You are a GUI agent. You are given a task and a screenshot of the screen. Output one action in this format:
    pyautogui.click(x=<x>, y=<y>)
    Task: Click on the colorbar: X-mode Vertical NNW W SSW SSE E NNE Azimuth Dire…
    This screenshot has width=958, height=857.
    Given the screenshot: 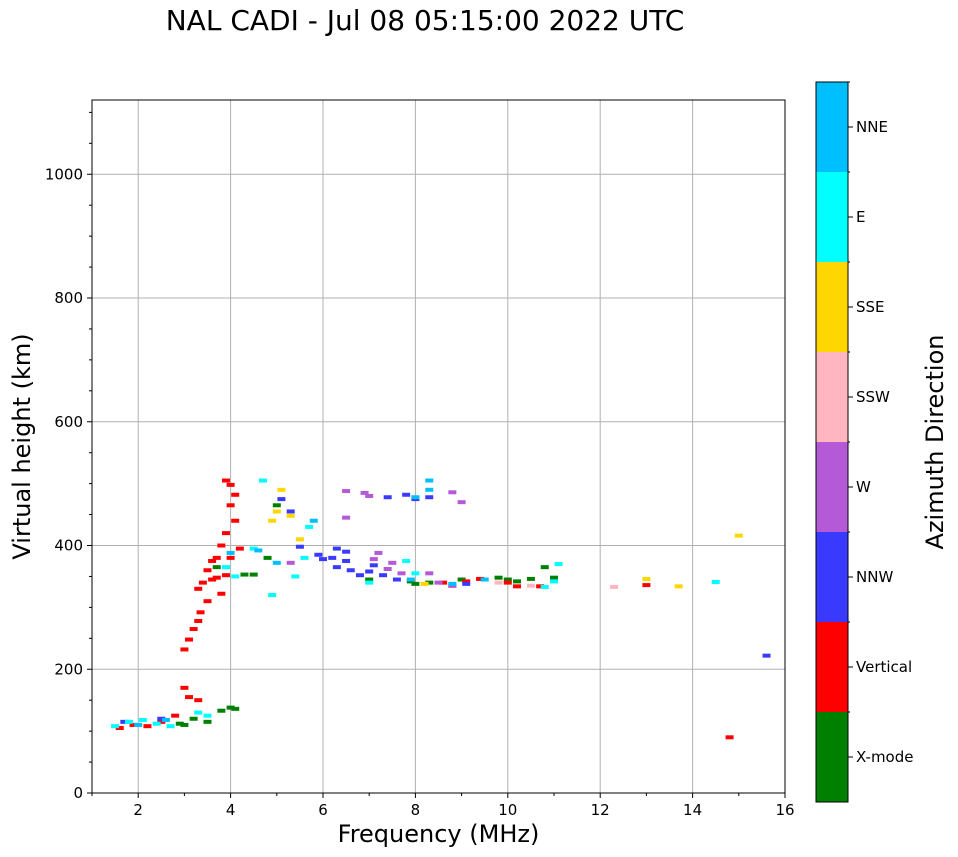 What is the action you would take?
    pyautogui.click(x=882, y=442)
    